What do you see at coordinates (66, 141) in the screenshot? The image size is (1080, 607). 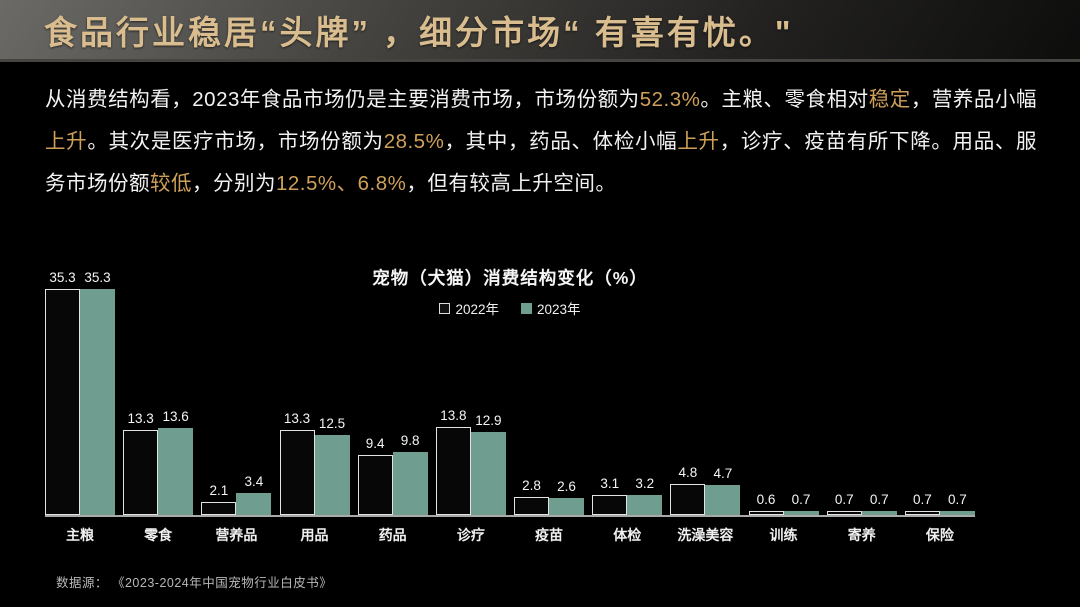 I see `intro-segment-5: 上升` at bounding box center [66, 141].